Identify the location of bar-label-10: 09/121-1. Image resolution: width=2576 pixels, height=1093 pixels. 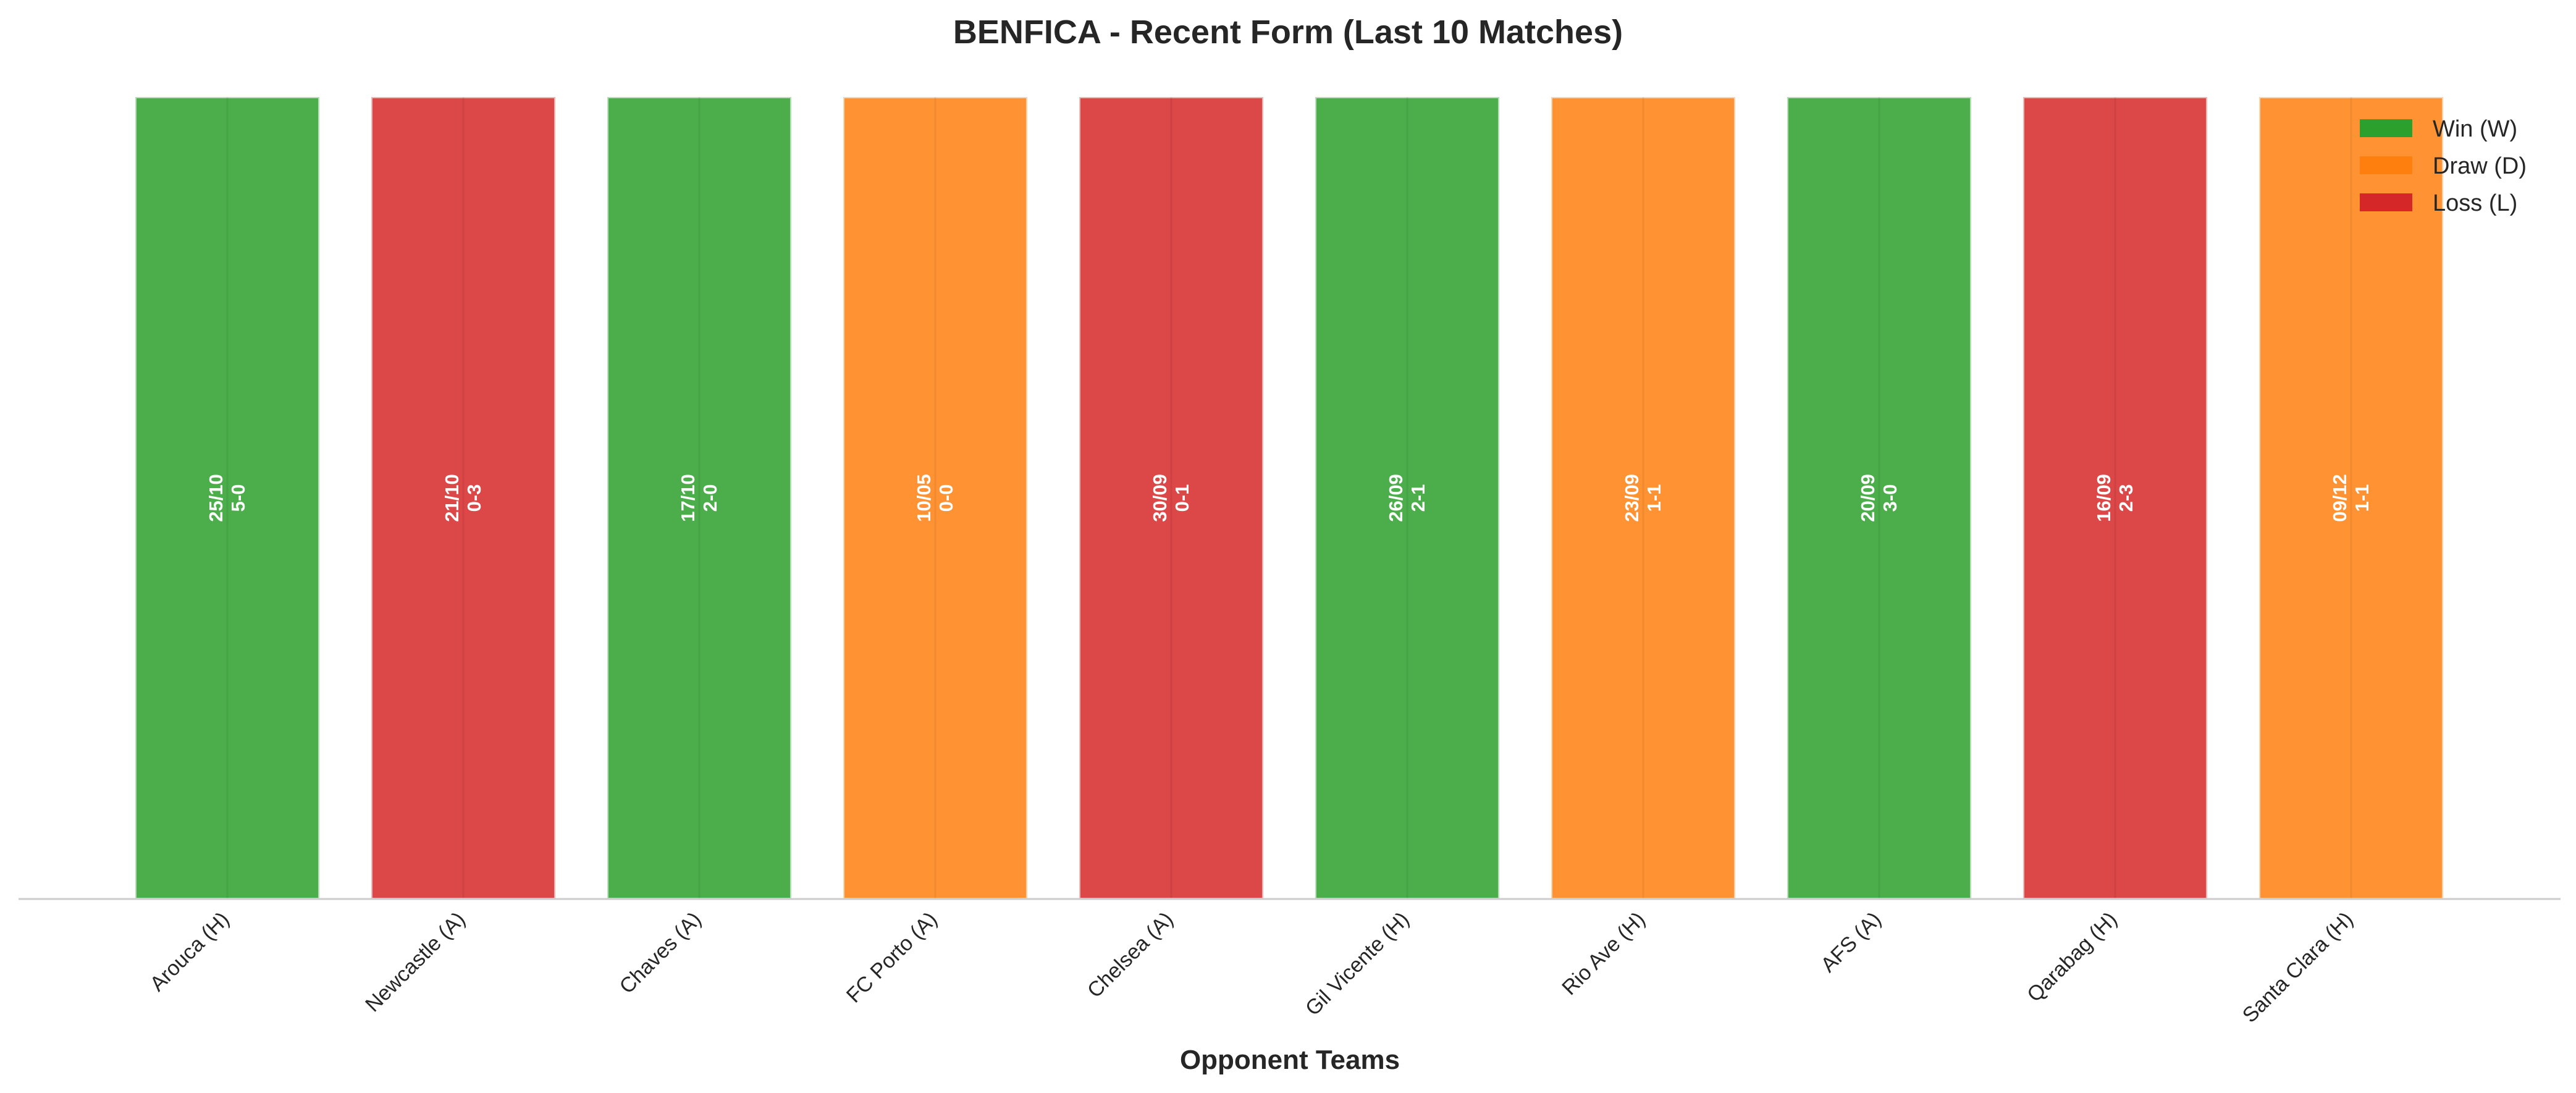
(2351, 498).